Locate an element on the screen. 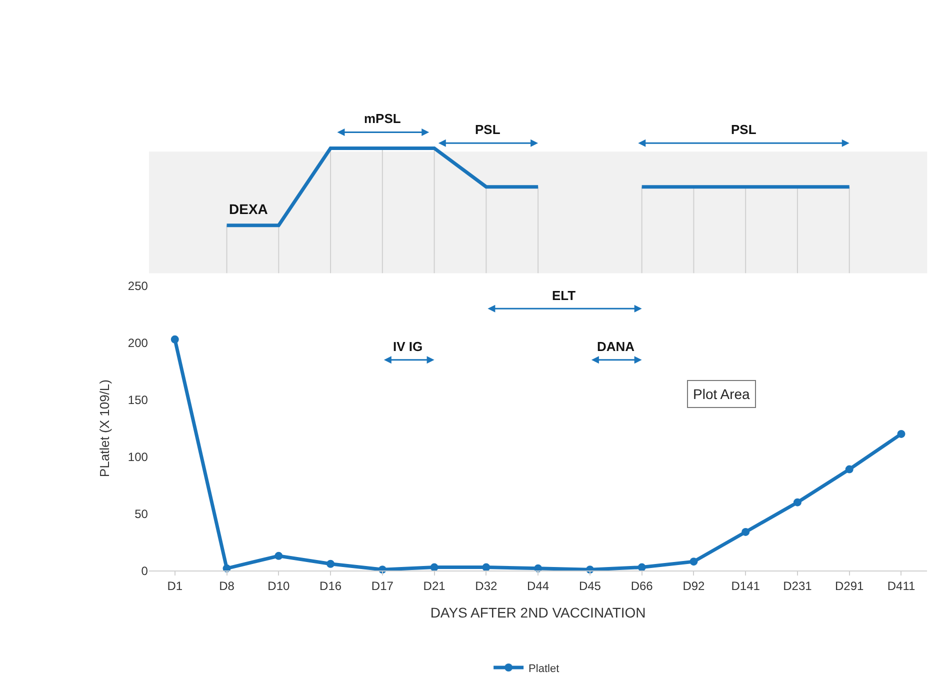 The width and height of the screenshot is (951, 692). annotation: ELT is located at coordinates (564, 295).